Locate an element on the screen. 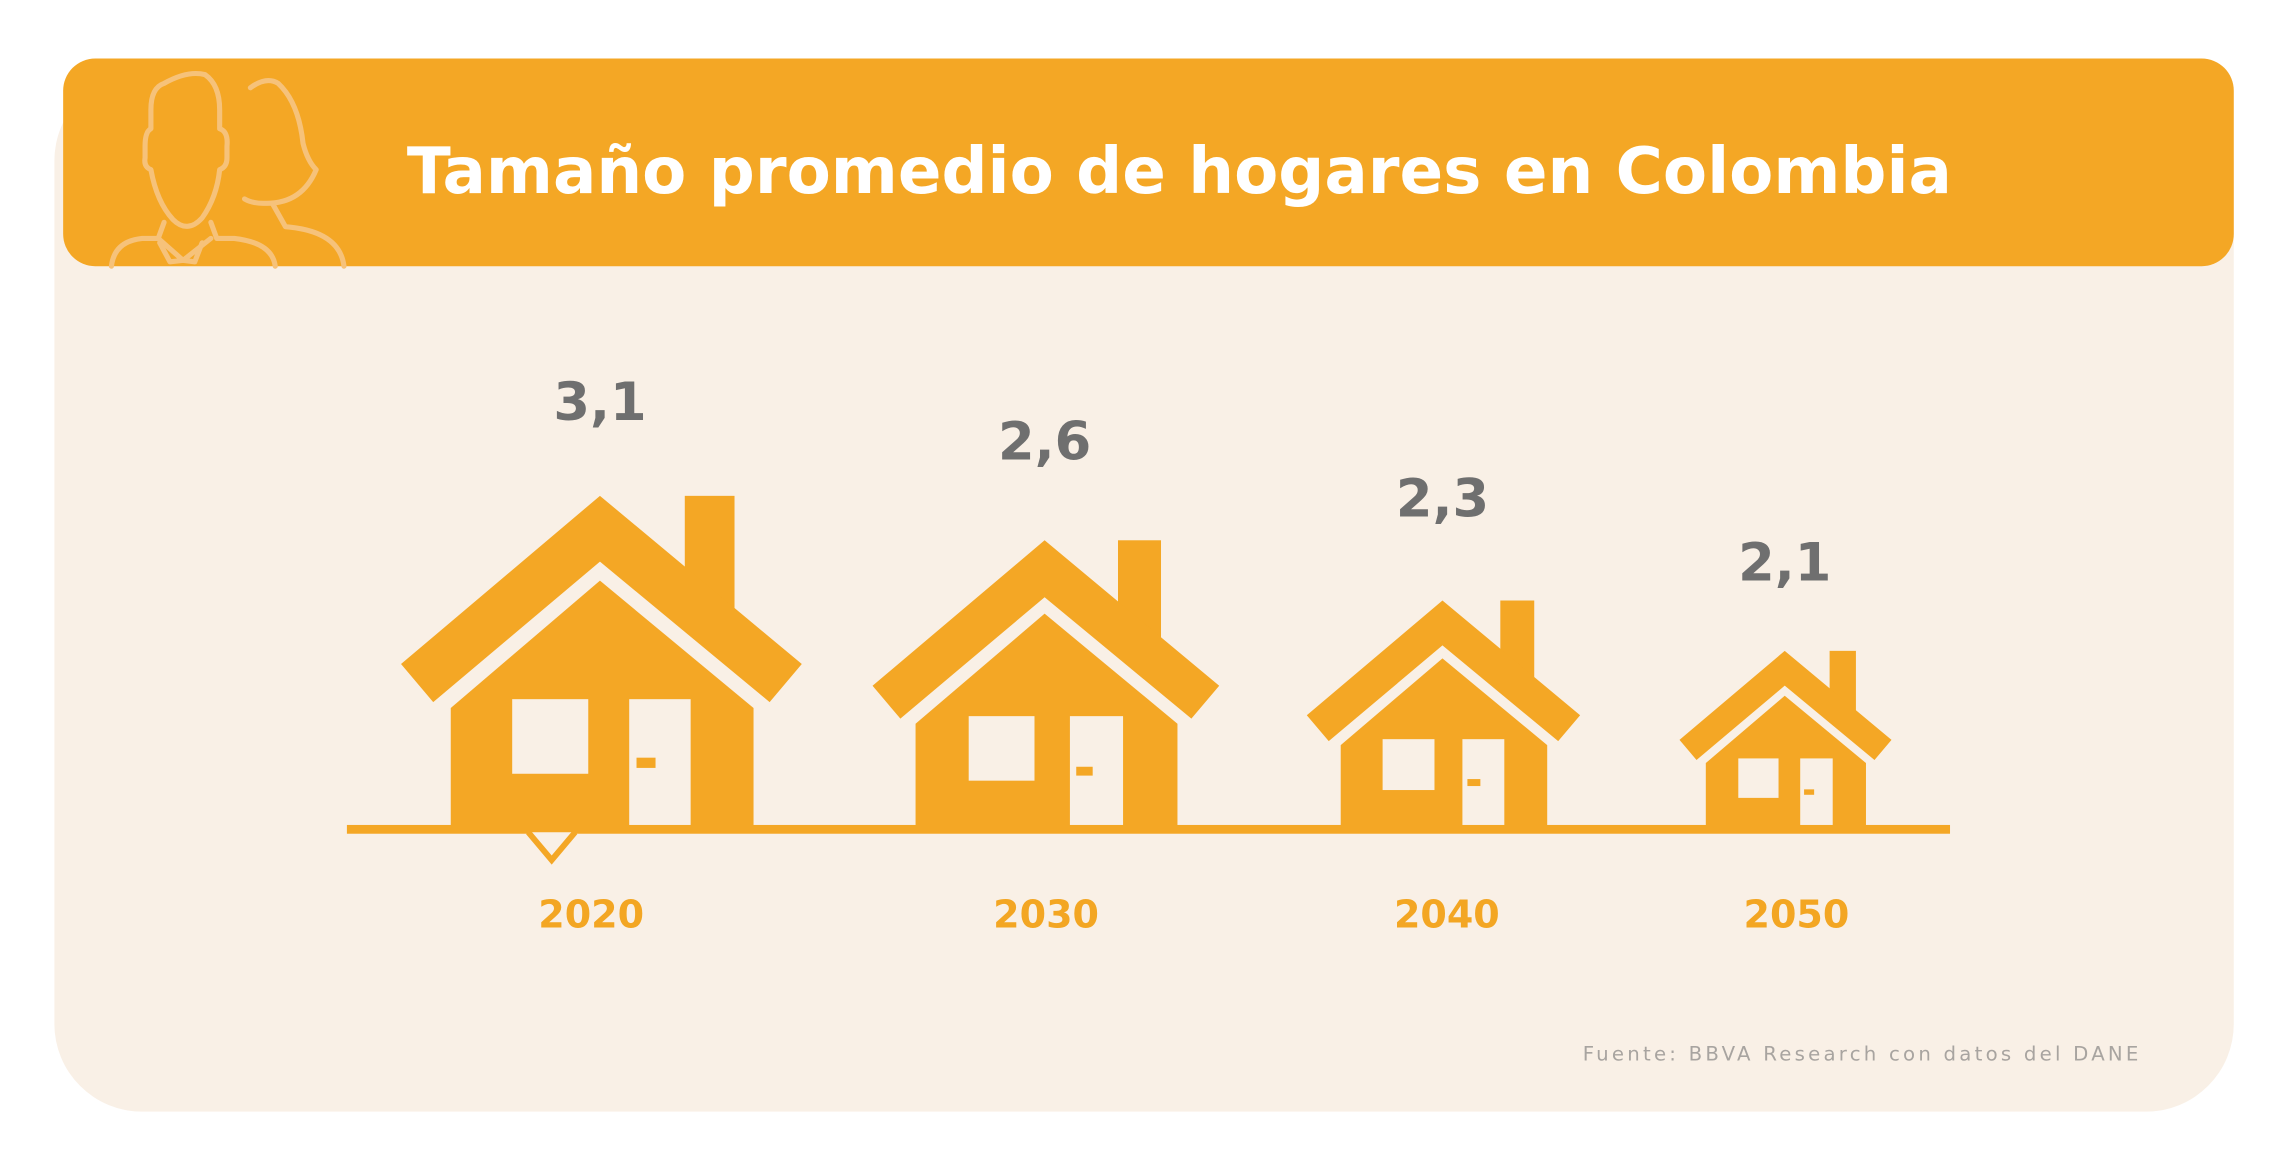 This screenshot has width=2294, height=1176. year-label: 2030 is located at coordinates (1046, 914).